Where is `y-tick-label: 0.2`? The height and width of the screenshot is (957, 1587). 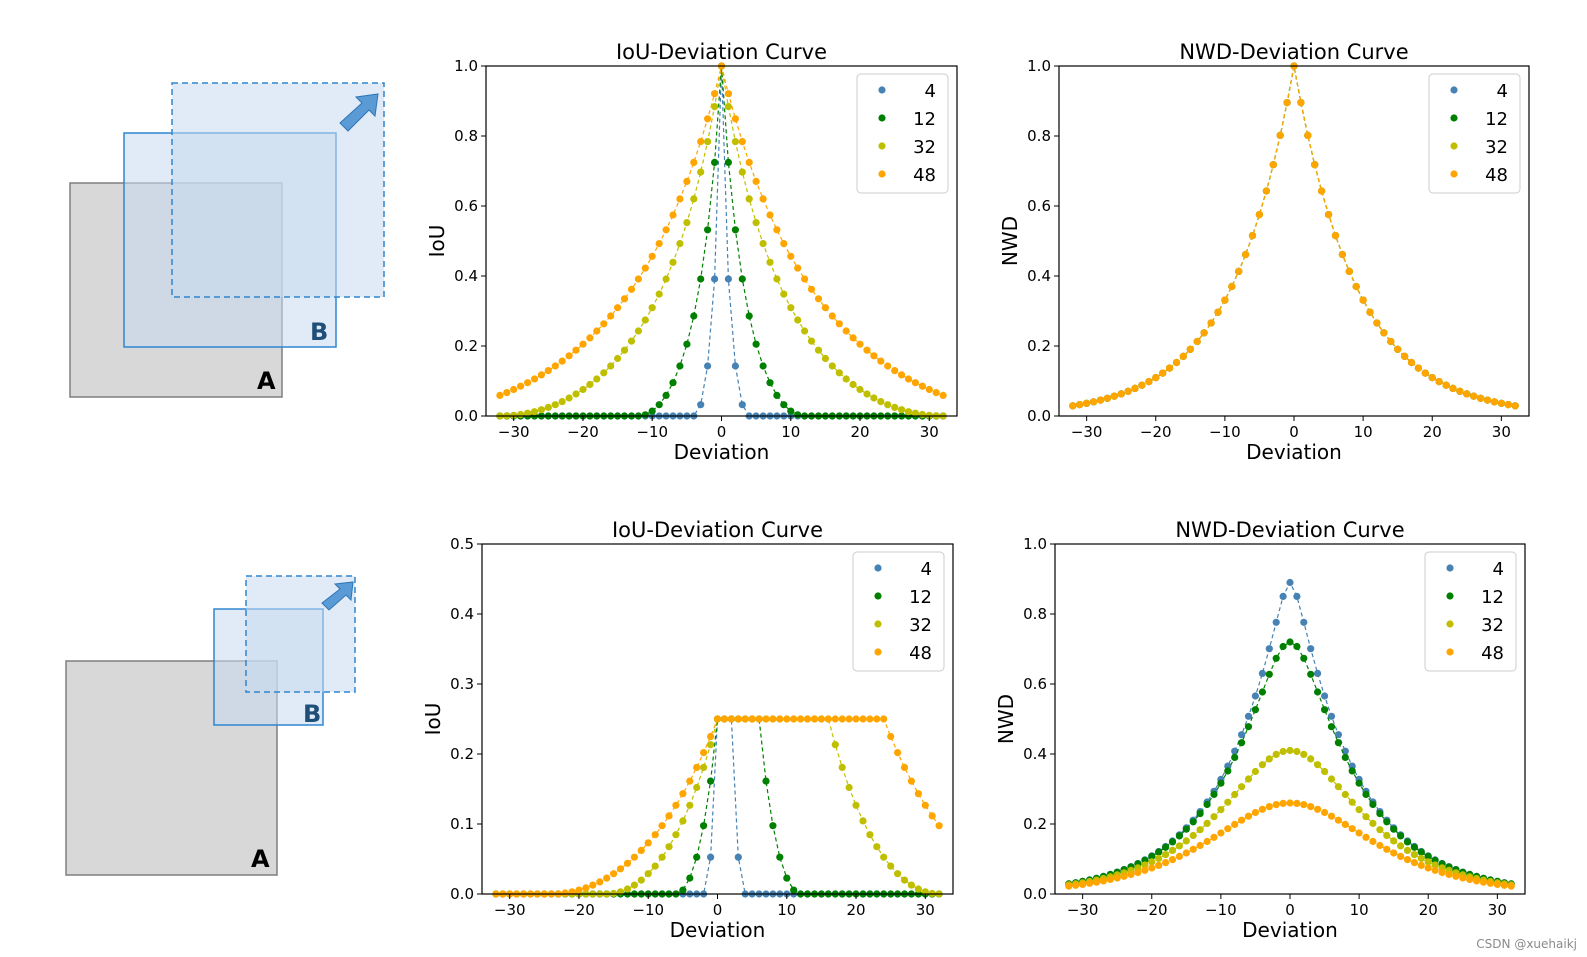
y-tick-label: 0.2 is located at coordinates (1035, 824).